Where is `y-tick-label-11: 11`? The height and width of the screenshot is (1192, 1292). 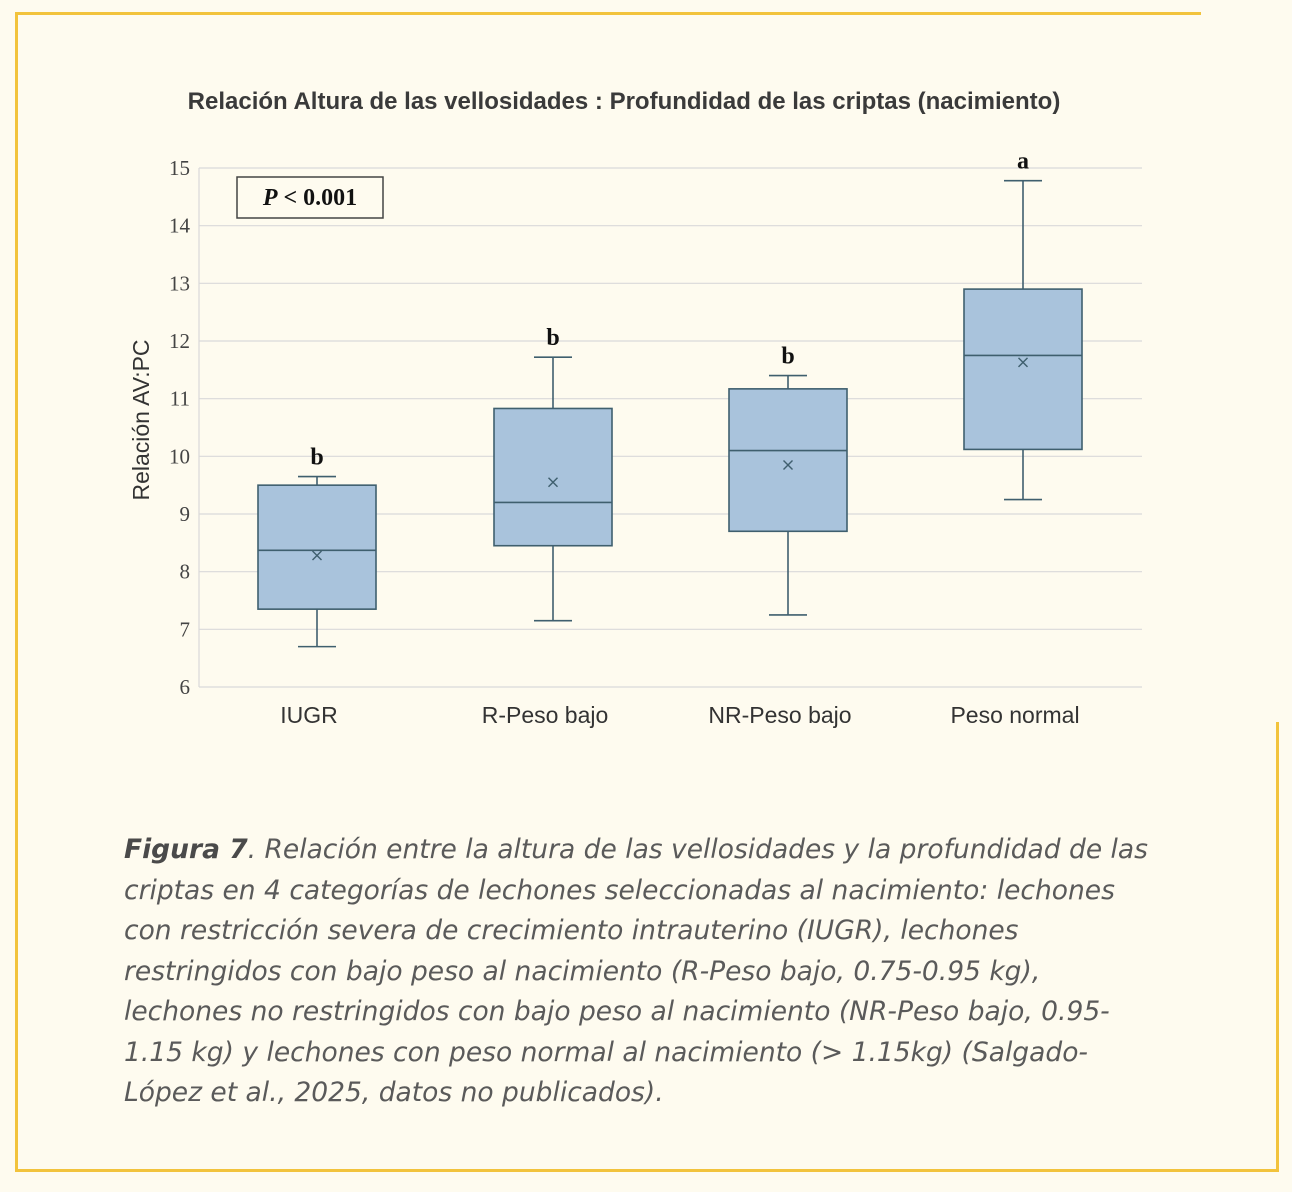 y-tick-label-11: 11 is located at coordinates (180, 399).